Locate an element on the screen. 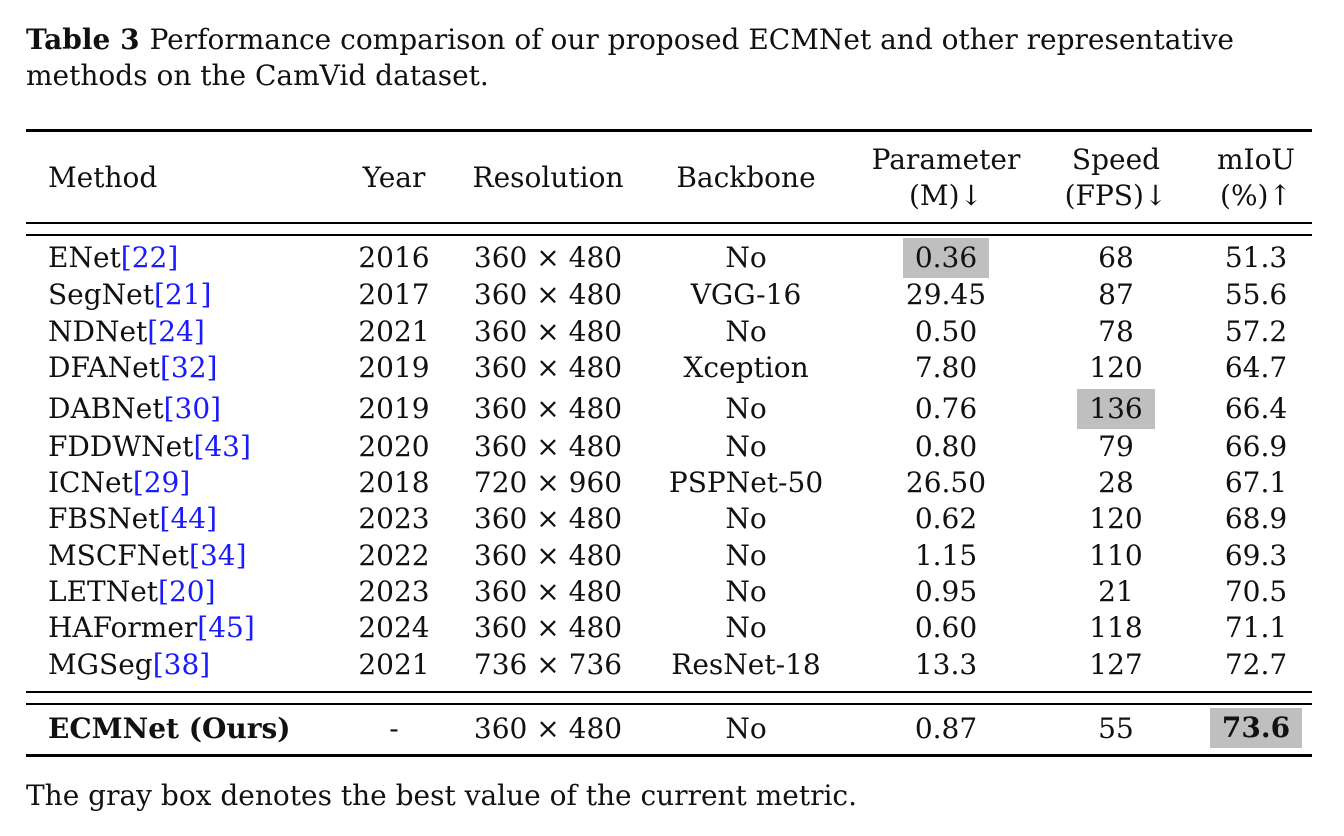  speed-cell: 28 is located at coordinates (1116, 482).